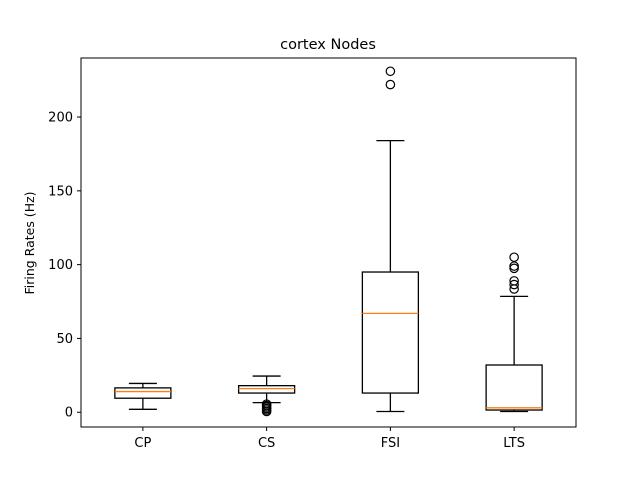  What do you see at coordinates (514, 443) in the screenshot?
I see `x-tick-label: LTS` at bounding box center [514, 443].